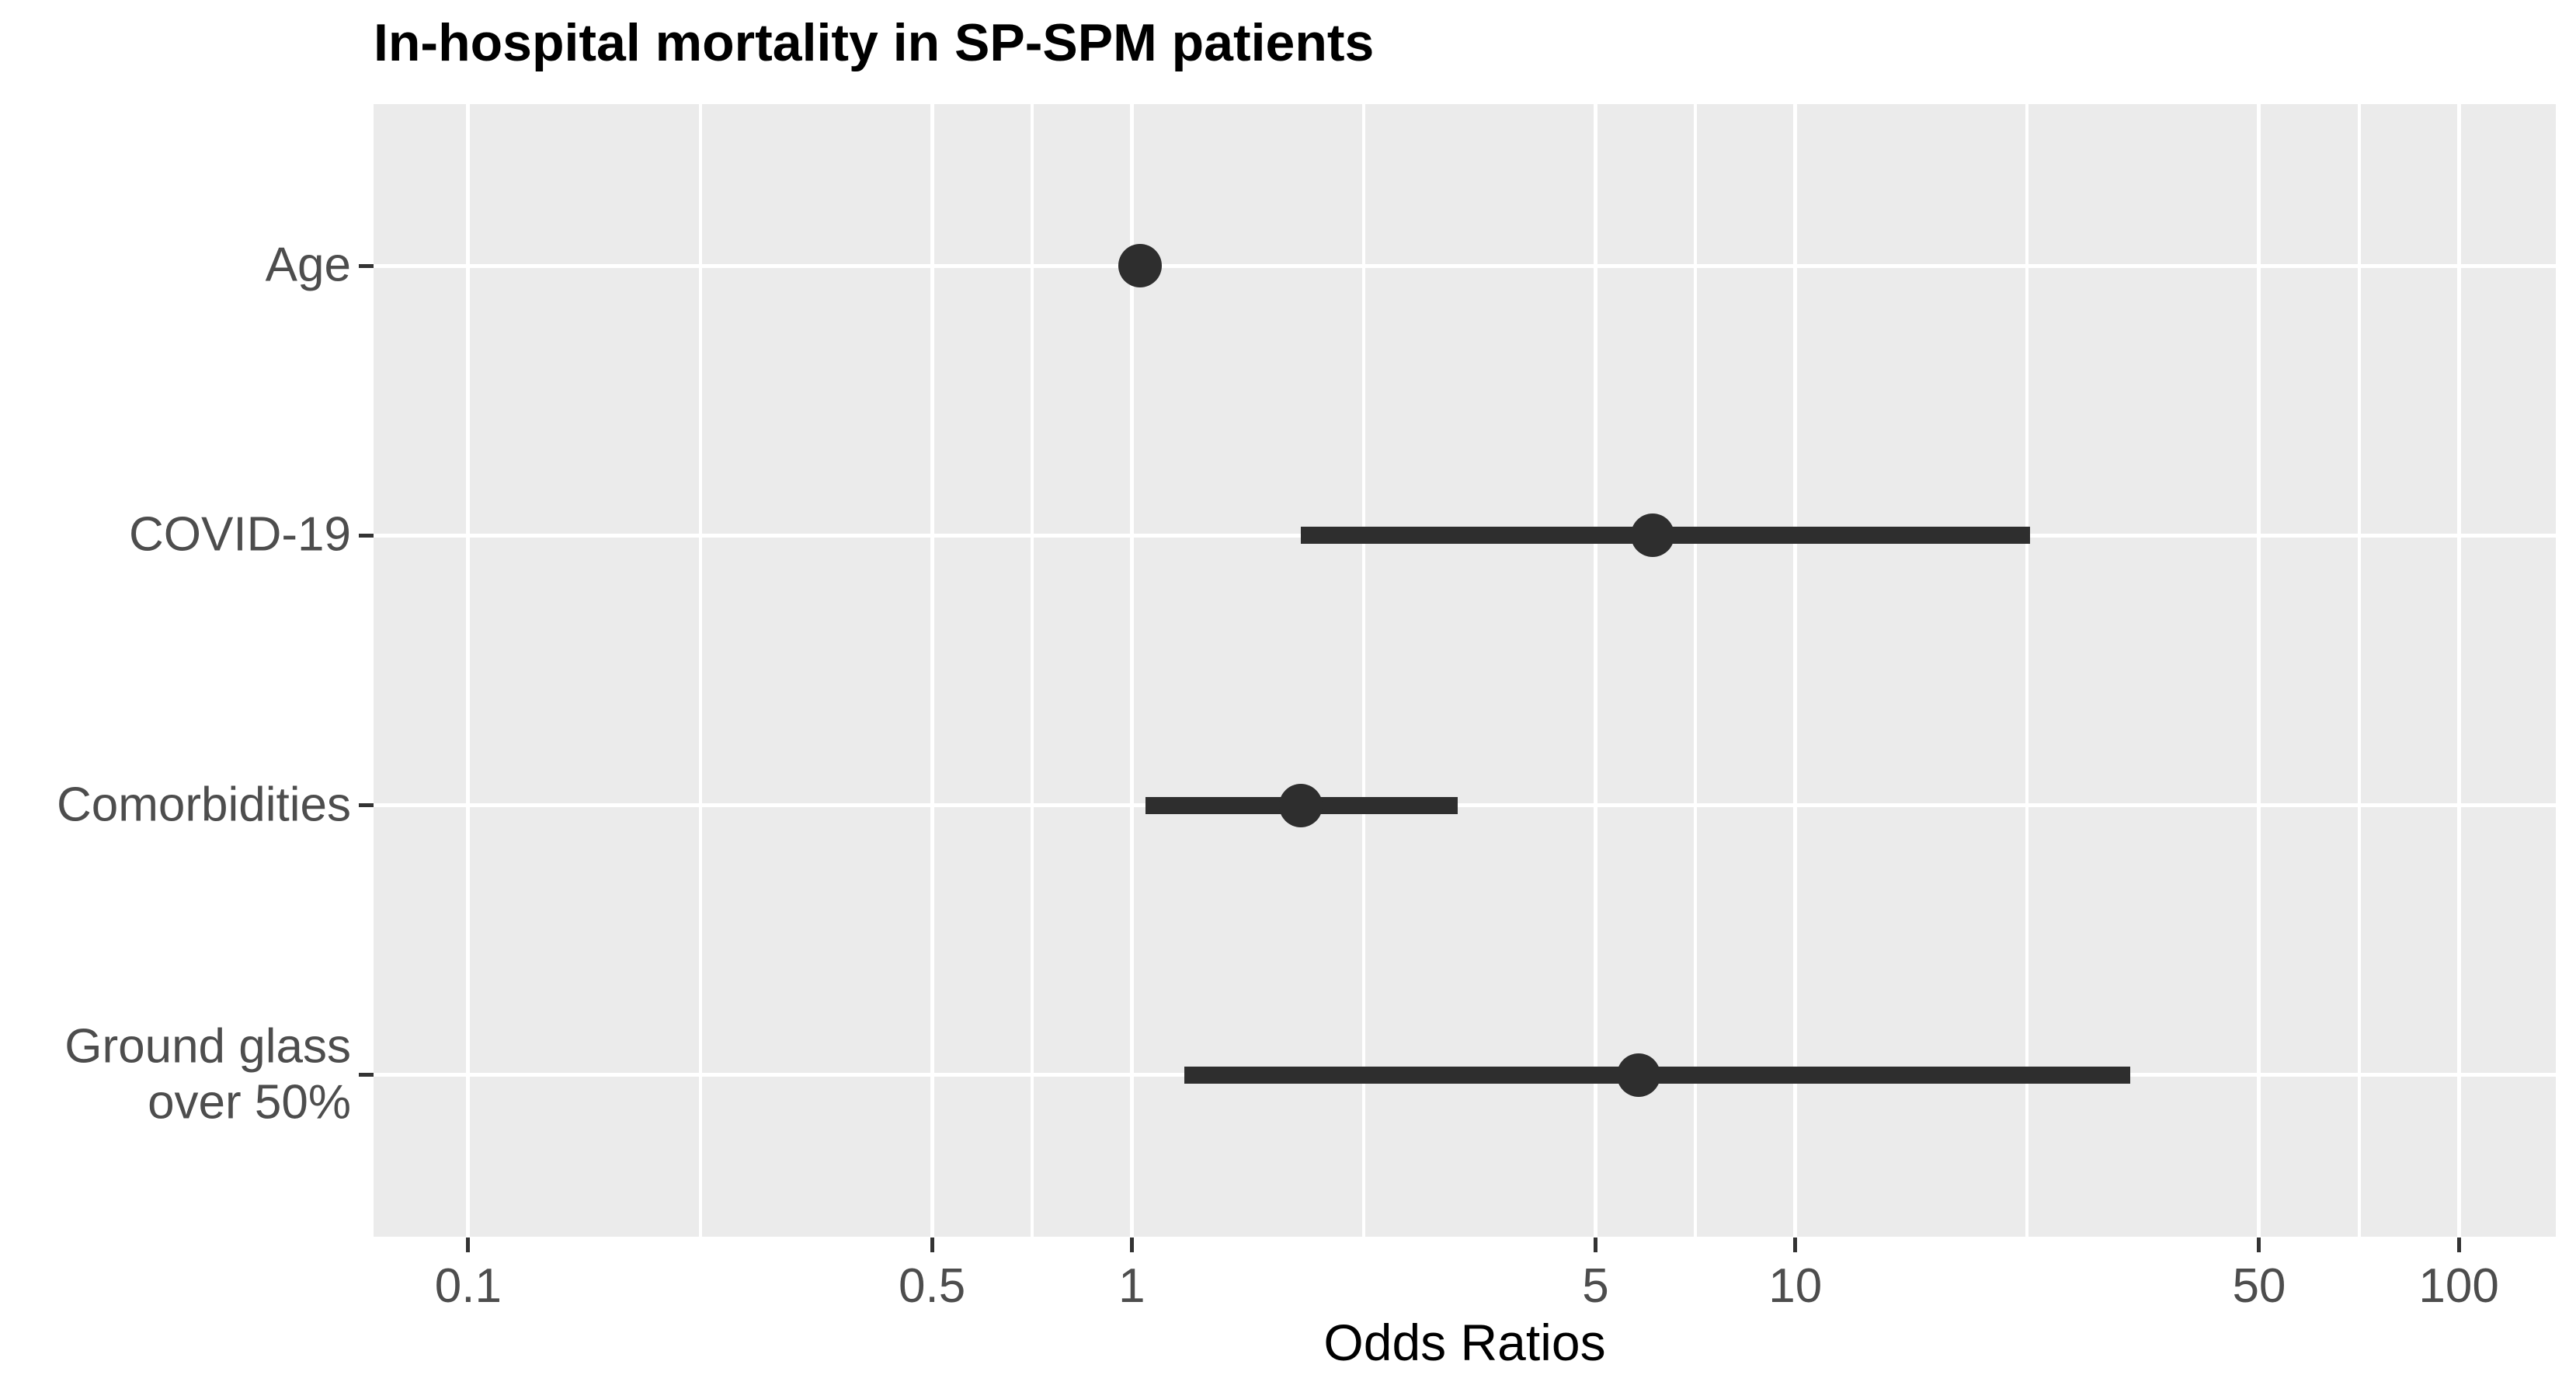  I want to click on x-tick-label: 50, so click(2259, 1286).